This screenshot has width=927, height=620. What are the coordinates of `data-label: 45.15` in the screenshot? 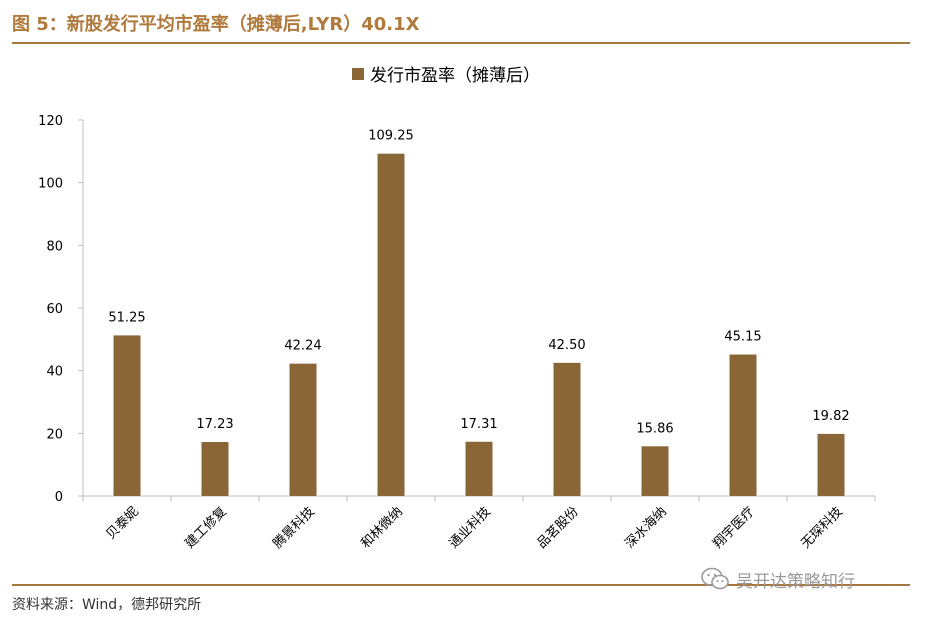 It's located at (742, 337).